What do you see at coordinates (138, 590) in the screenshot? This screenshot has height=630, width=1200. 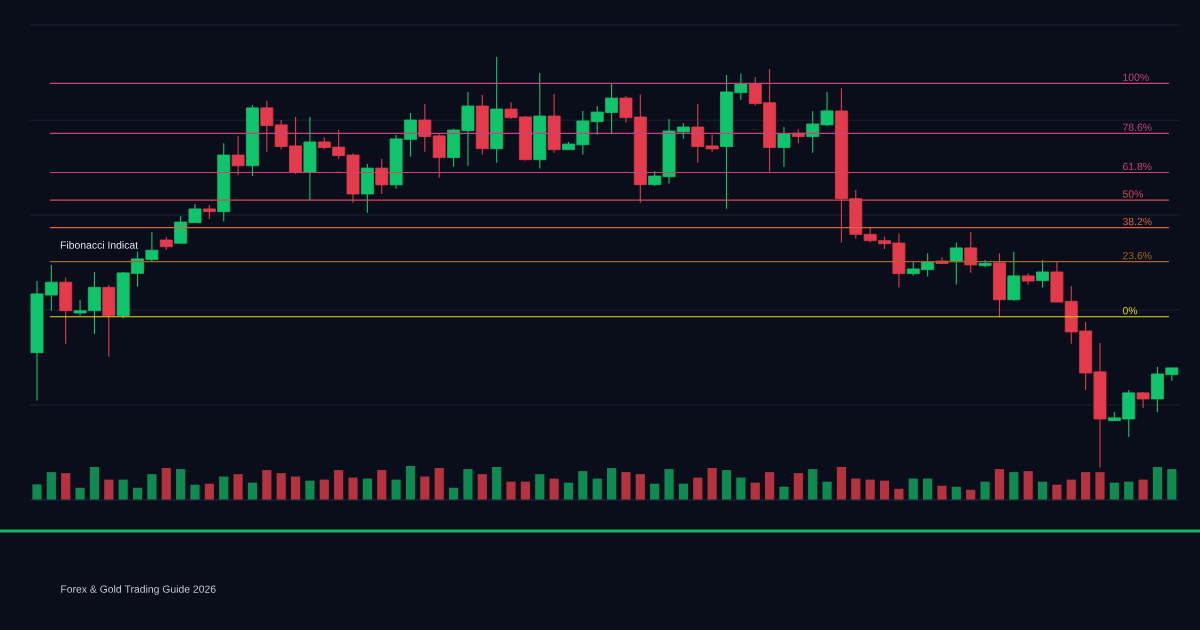 I see `text: Forex & Gold Trading Guide 2026` at bounding box center [138, 590].